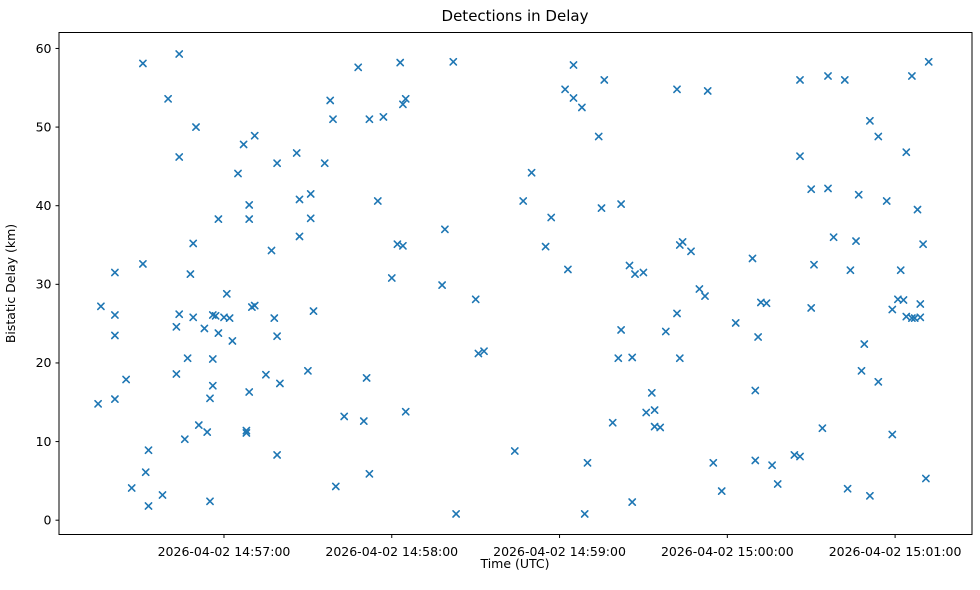 The width and height of the screenshot is (980, 590). What do you see at coordinates (44, 48) in the screenshot?
I see `y-tick-label: 60` at bounding box center [44, 48].